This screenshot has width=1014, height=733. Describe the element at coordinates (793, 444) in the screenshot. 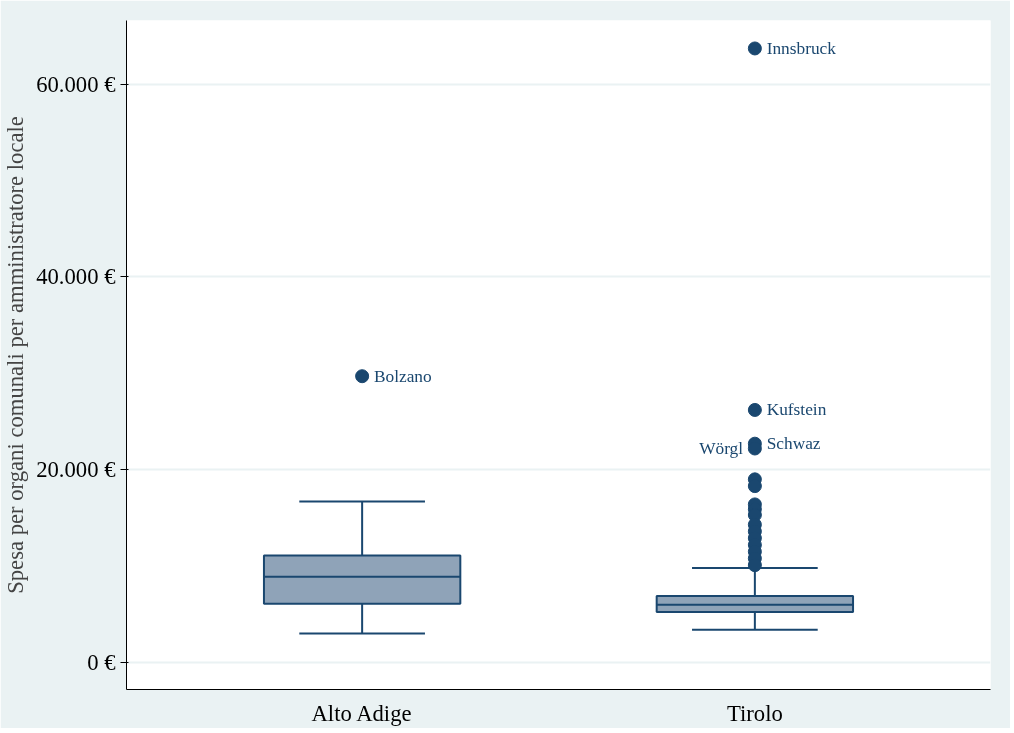

I see `annotation: Schwaz` at that location.